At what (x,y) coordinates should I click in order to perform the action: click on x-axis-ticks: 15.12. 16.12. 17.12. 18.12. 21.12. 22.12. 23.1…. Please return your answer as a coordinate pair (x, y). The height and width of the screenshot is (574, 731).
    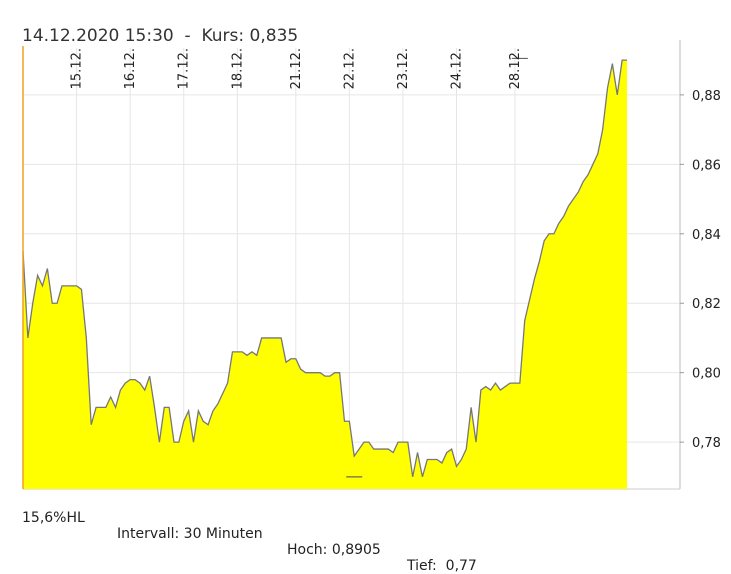
    Looking at the image, I should click on (296, 68).